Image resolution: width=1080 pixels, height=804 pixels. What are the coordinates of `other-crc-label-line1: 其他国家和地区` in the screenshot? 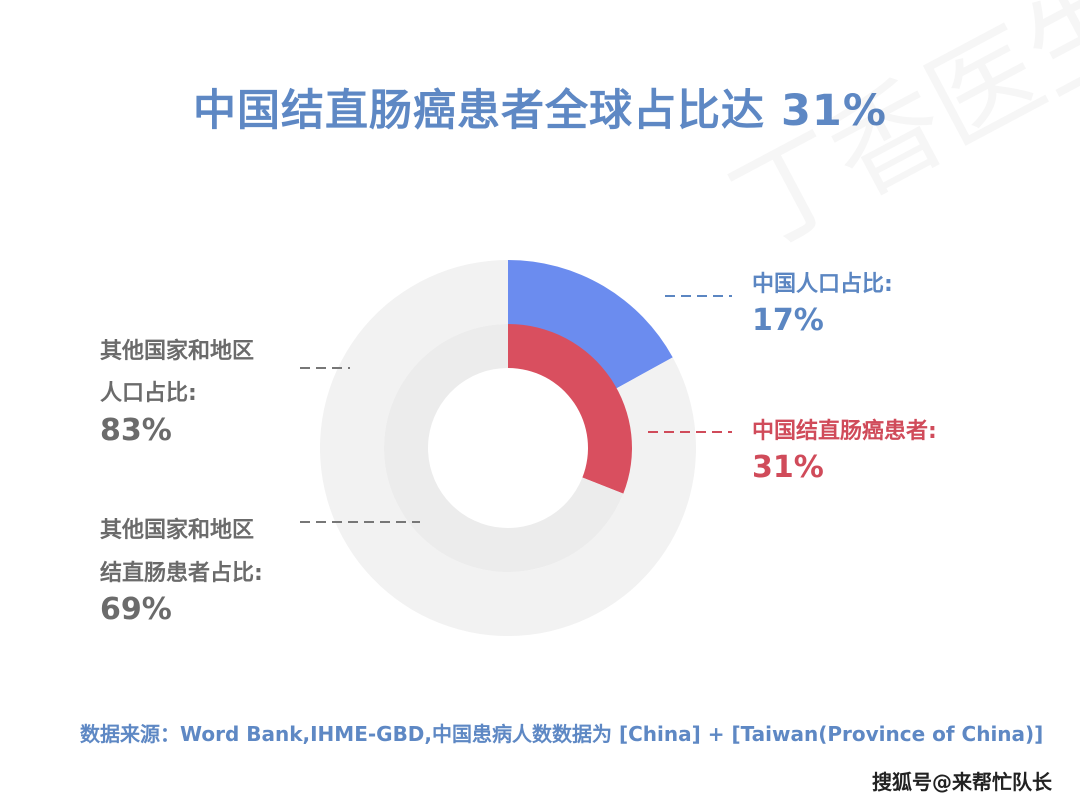 It's located at (177, 530).